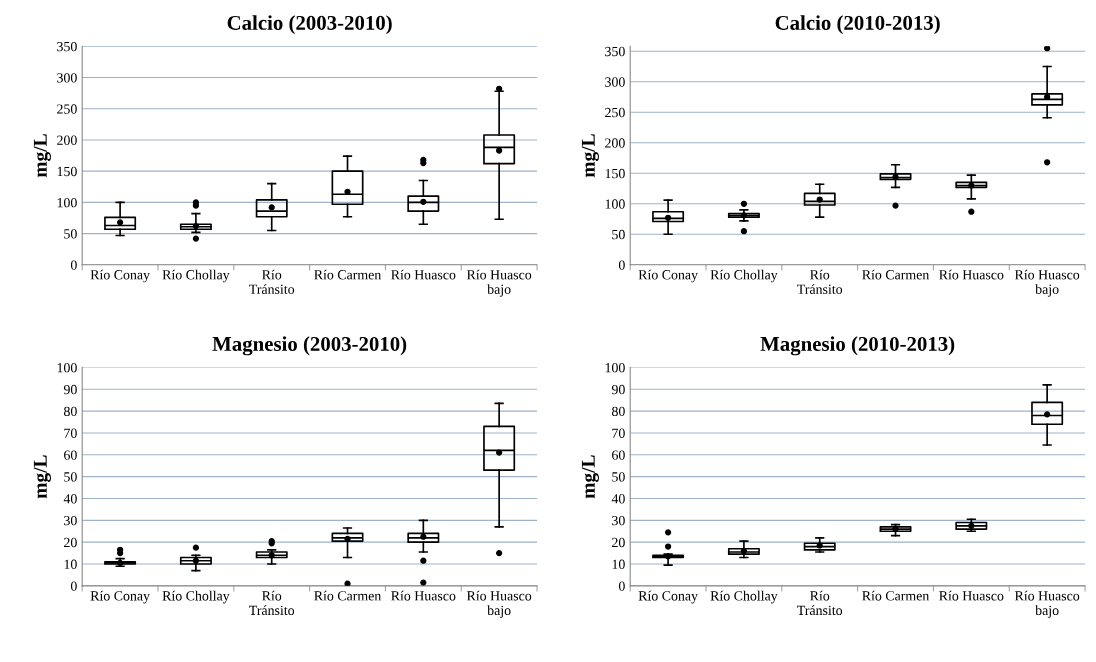 This screenshot has height=662, width=1096. What do you see at coordinates (309, 346) in the screenshot?
I see `chart-title: Magnesio (2003-2010)` at bounding box center [309, 346].